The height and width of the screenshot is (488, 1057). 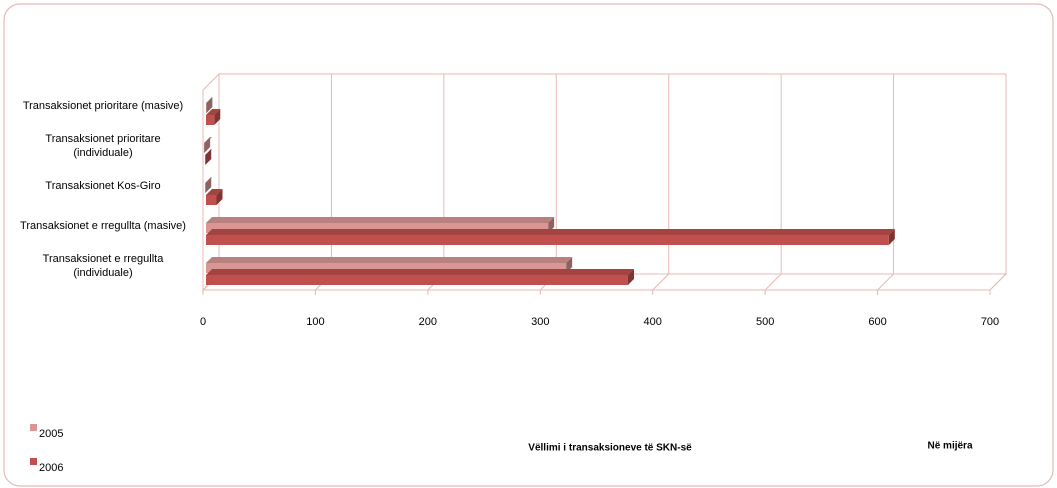 What do you see at coordinates (103, 146) in the screenshot?
I see `y-tick-label: Transaksionet prioritare (individuale)` at bounding box center [103, 146].